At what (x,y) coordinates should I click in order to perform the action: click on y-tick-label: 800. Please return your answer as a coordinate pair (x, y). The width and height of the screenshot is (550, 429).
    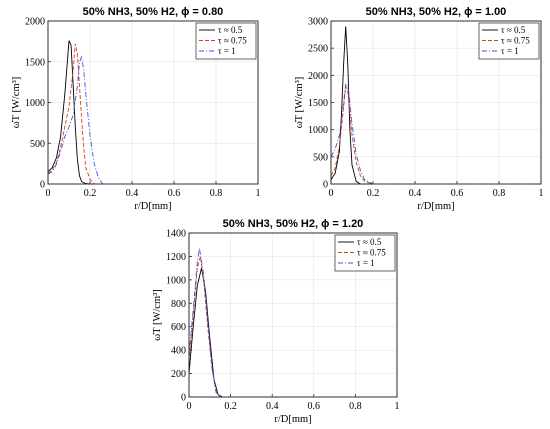
    Looking at the image, I should click on (178, 304).